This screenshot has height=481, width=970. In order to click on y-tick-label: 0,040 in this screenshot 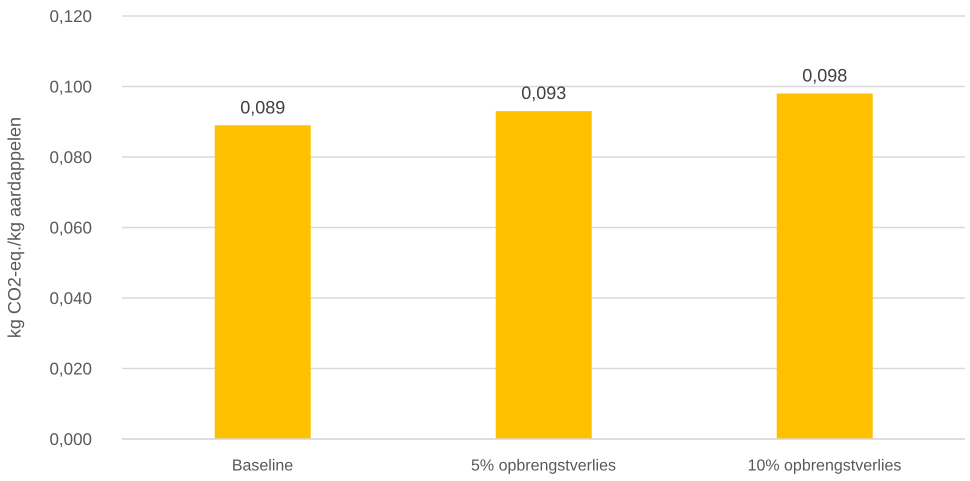, I will do `click(70, 298)`.